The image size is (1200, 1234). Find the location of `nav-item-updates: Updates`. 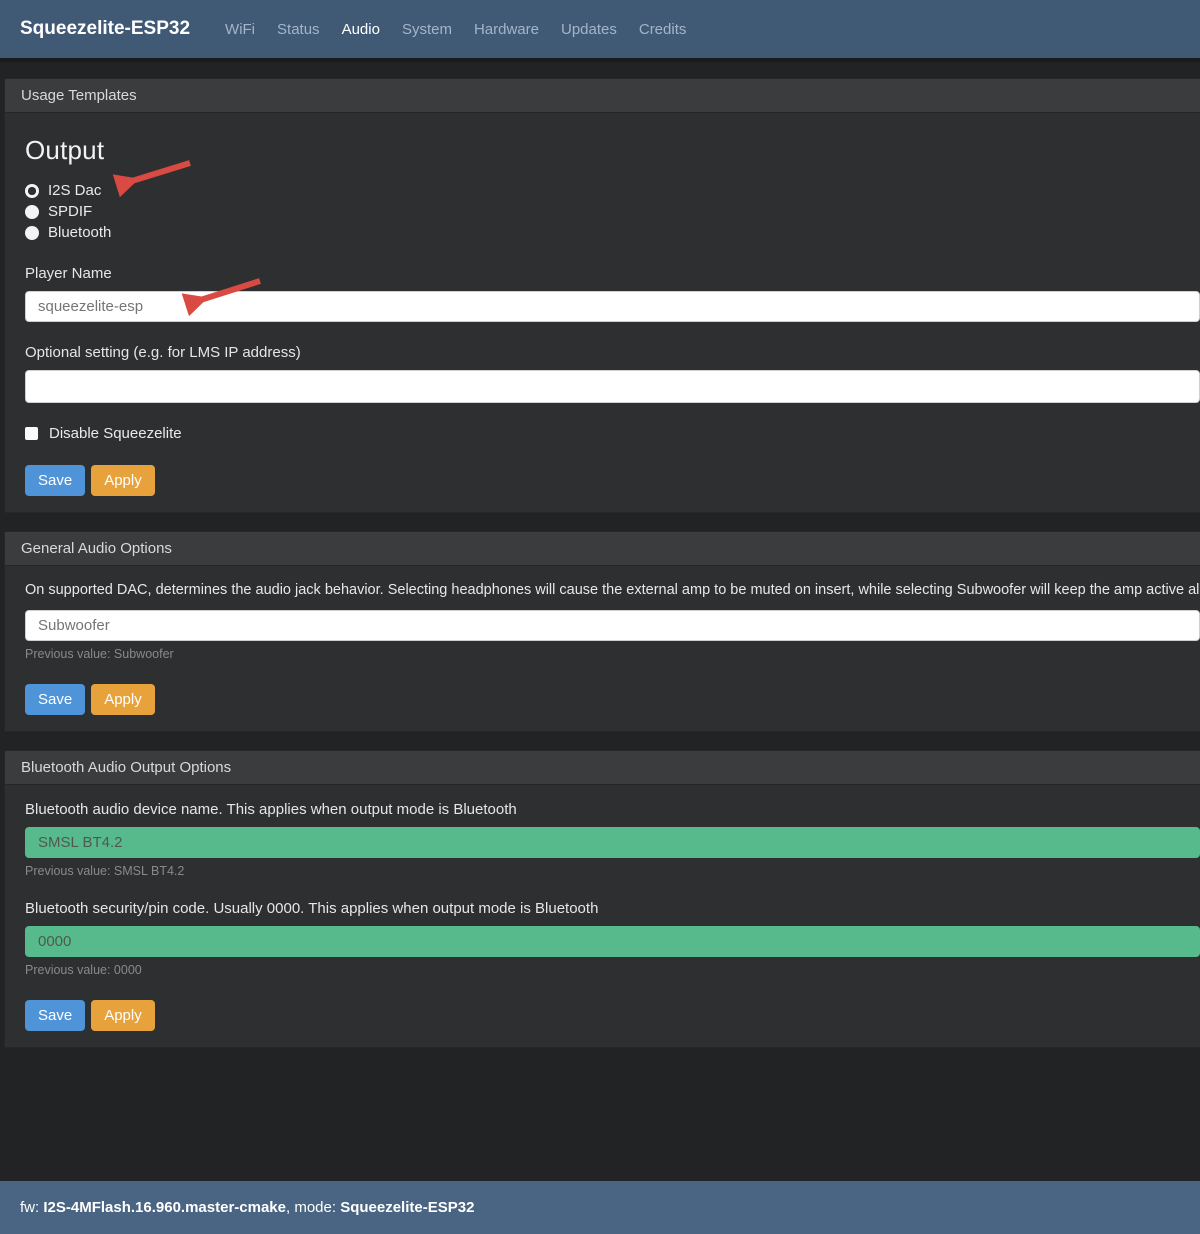

nav-item-updates: Updates is located at coordinates (588, 29).